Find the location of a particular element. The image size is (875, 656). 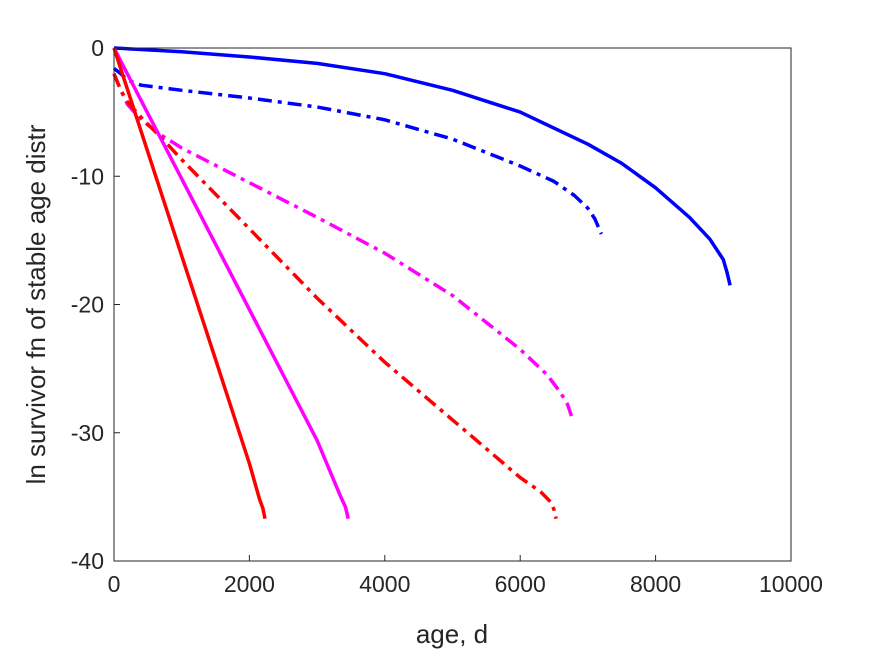

y-axis: 0 -10 -20 -30 -40 is located at coordinates (95, 304).